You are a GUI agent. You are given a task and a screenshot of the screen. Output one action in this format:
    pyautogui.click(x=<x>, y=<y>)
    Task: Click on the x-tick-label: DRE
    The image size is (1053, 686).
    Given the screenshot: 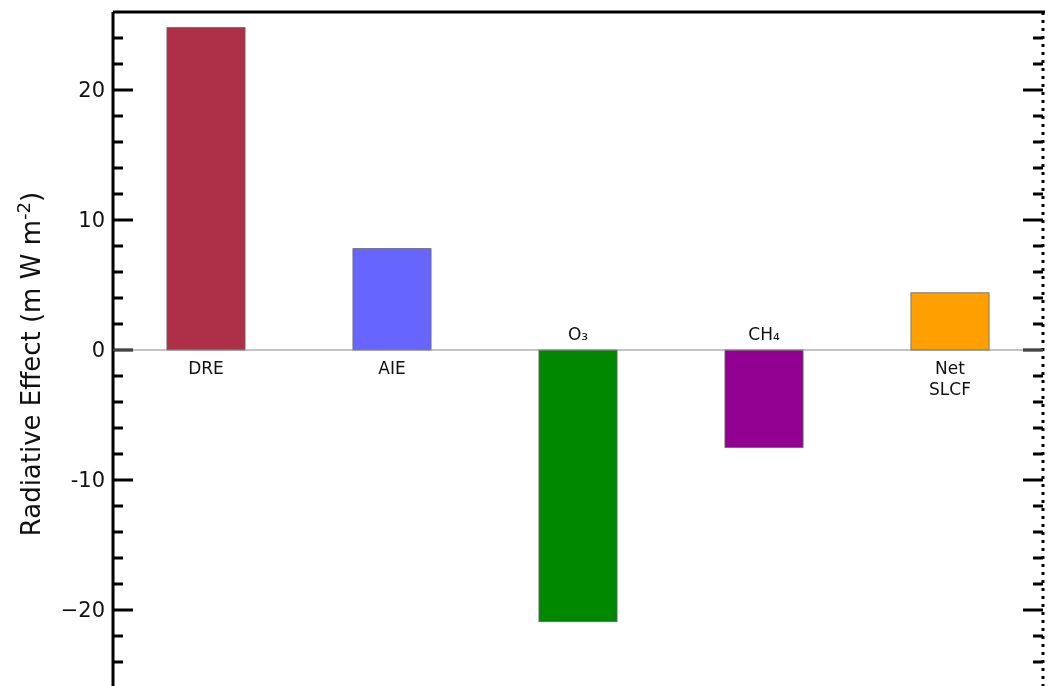 What is the action you would take?
    pyautogui.click(x=206, y=368)
    